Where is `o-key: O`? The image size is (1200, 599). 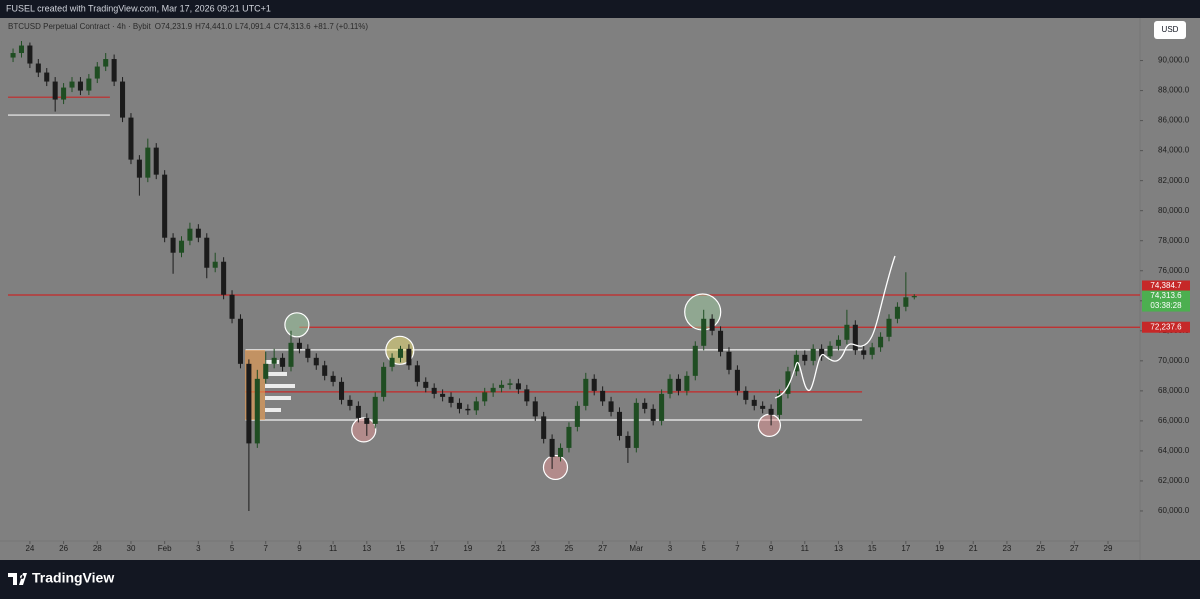
o-key: O is located at coordinates (158, 26).